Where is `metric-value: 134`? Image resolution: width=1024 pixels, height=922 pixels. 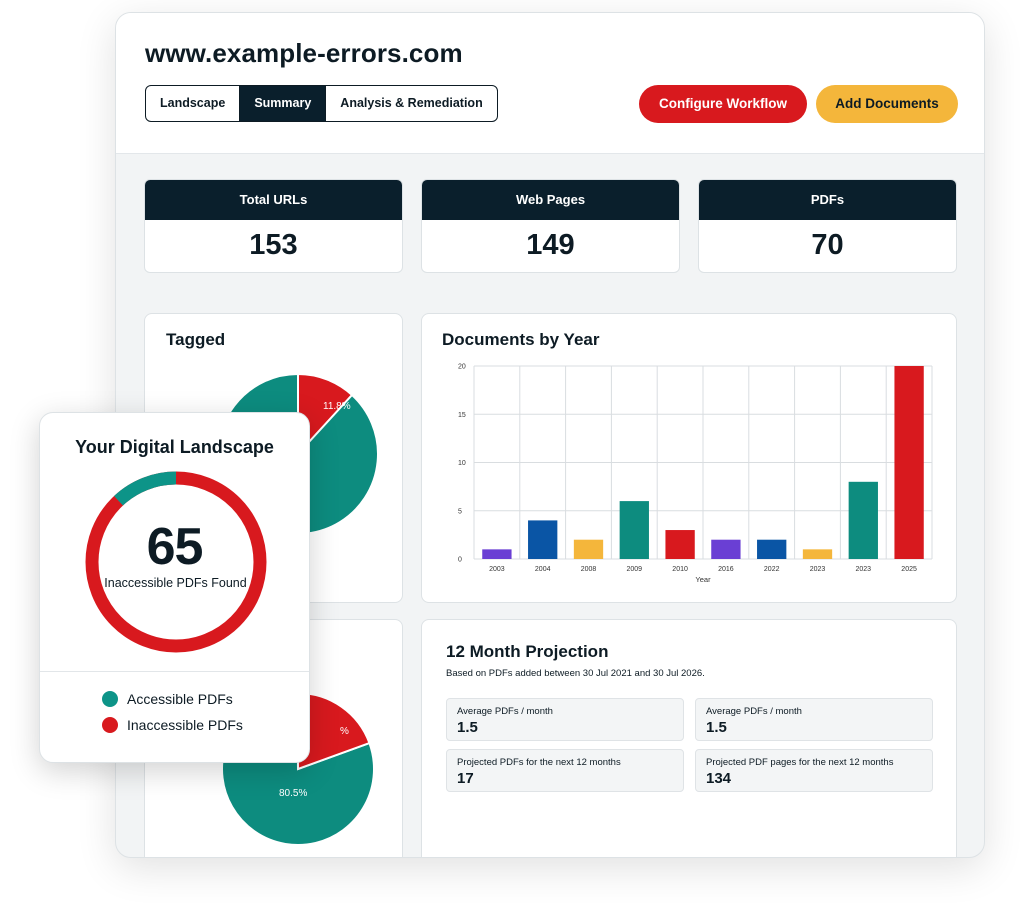 metric-value: 134 is located at coordinates (719, 778).